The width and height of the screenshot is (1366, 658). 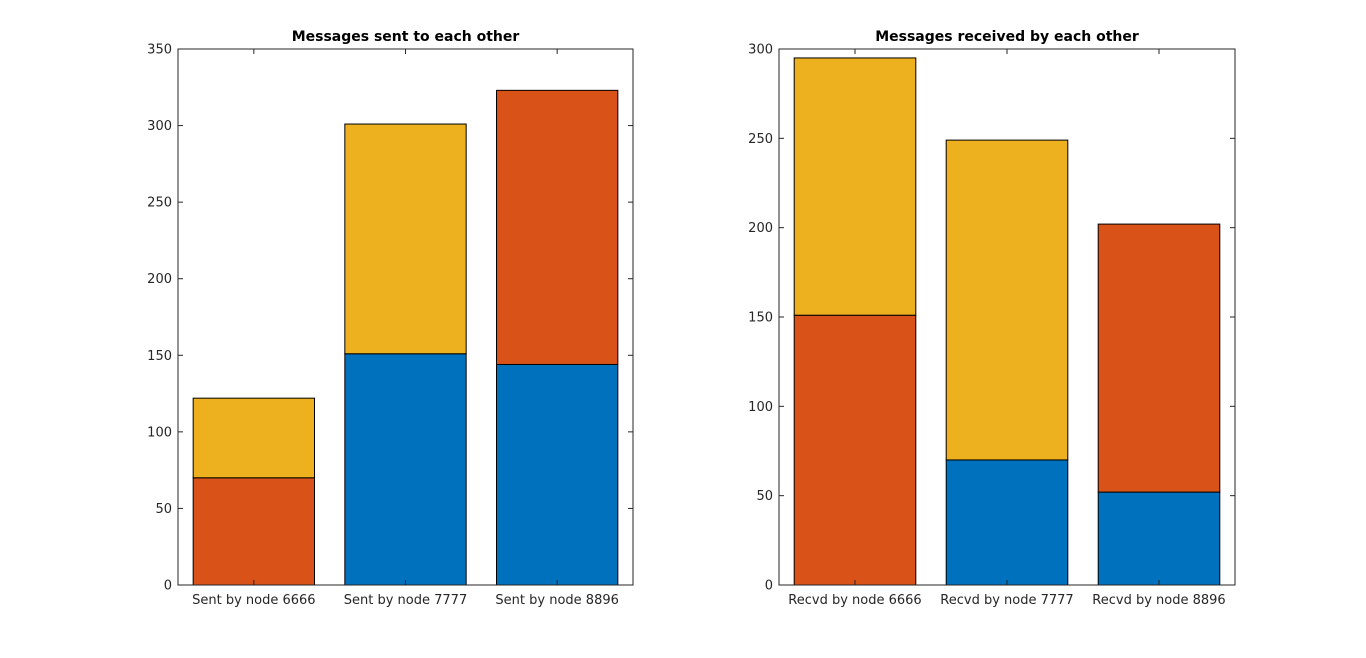 I want to click on x-tick-label: Sent by node 7777, so click(x=405, y=600).